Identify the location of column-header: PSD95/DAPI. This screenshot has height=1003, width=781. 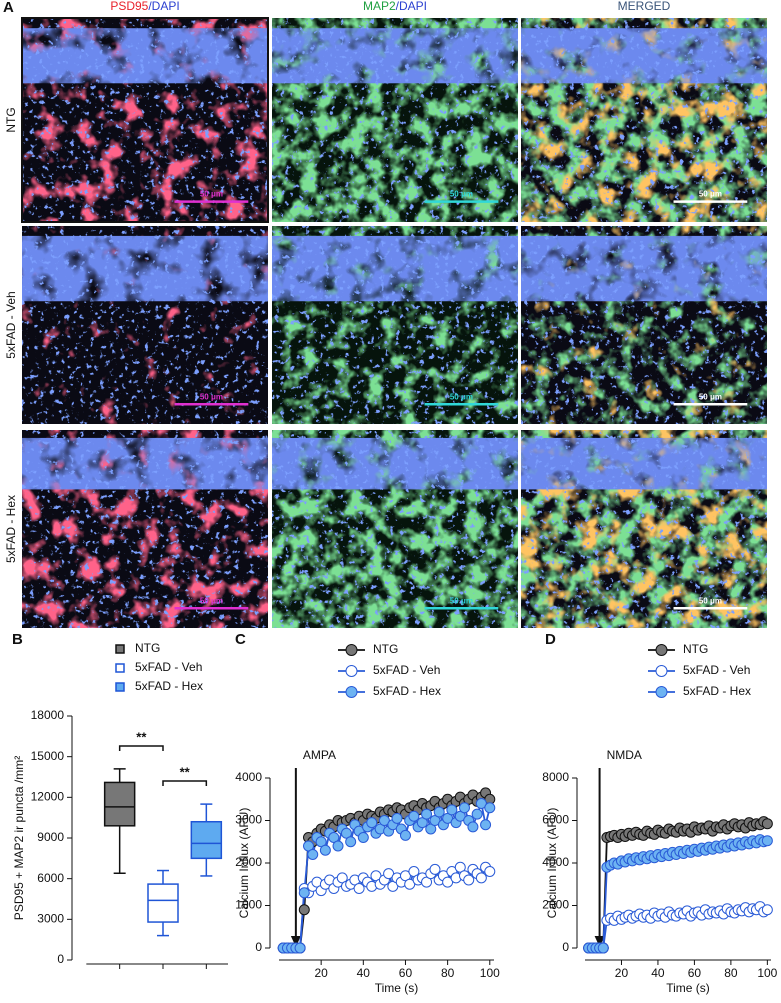
(144, 6).